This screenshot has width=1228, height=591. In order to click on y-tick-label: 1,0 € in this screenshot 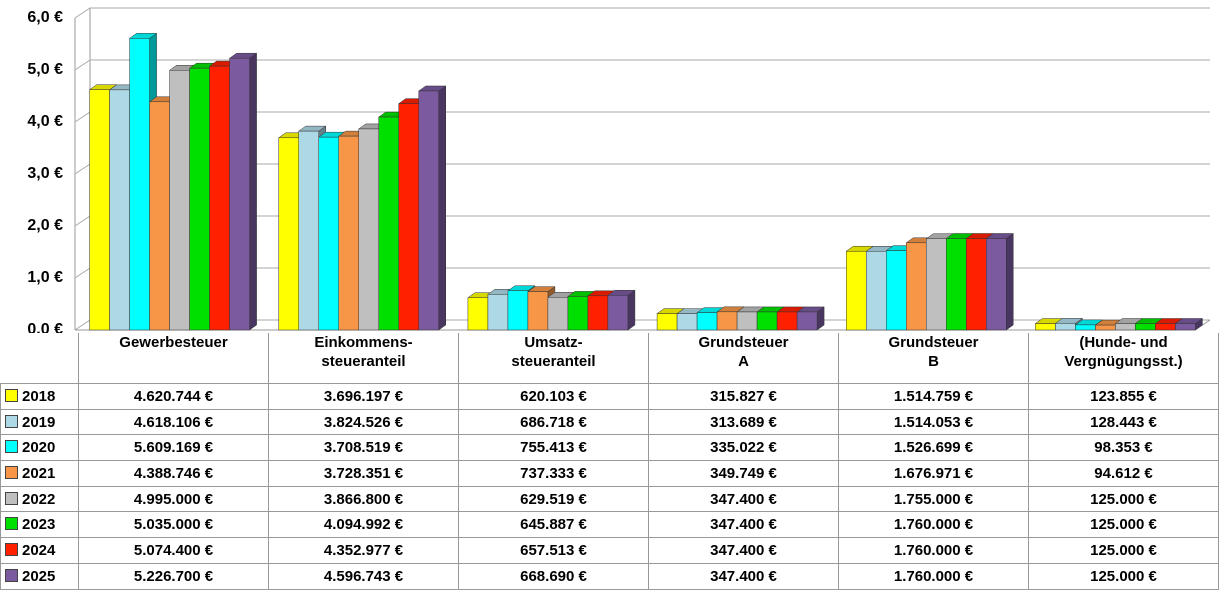, I will do `click(45, 277)`.